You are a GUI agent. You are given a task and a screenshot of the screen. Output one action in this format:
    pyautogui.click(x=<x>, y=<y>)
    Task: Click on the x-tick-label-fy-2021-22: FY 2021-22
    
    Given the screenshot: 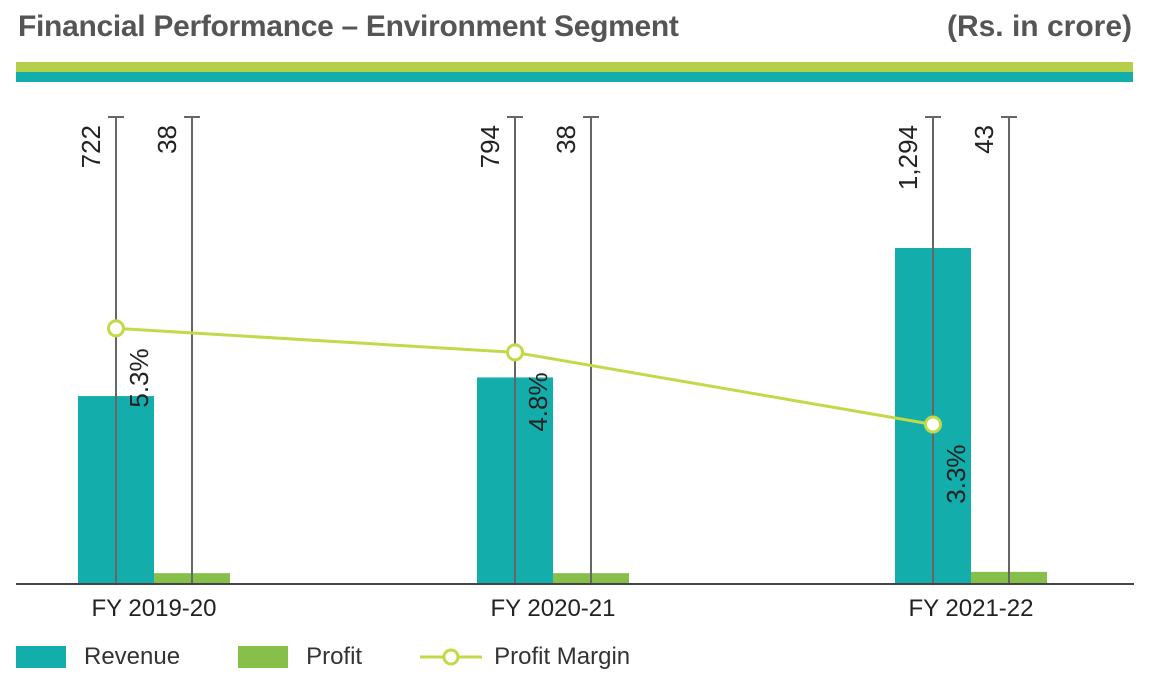 What is the action you would take?
    pyautogui.click(x=971, y=608)
    